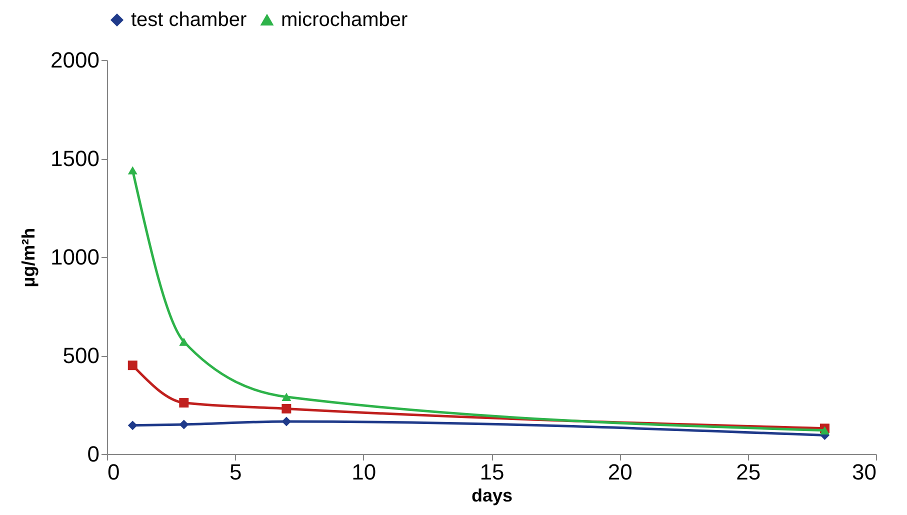 The width and height of the screenshot is (907, 515). What do you see at coordinates (189, 20) in the screenshot?
I see `legend-label: test chamber` at bounding box center [189, 20].